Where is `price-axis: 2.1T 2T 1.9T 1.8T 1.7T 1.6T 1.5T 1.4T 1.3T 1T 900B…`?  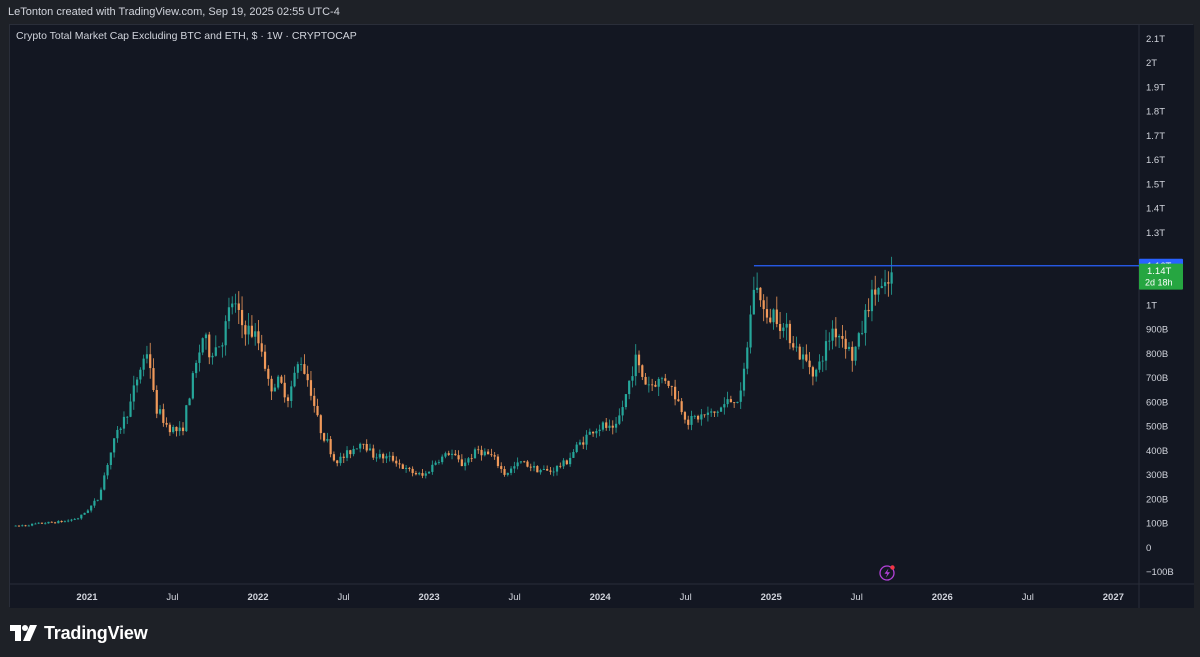
price-axis: 2.1T 2T 1.9T 1.8T 1.7T 1.6T 1.5T 1.4T 1.3T 1T 900B… is located at coordinates (1160, 306).